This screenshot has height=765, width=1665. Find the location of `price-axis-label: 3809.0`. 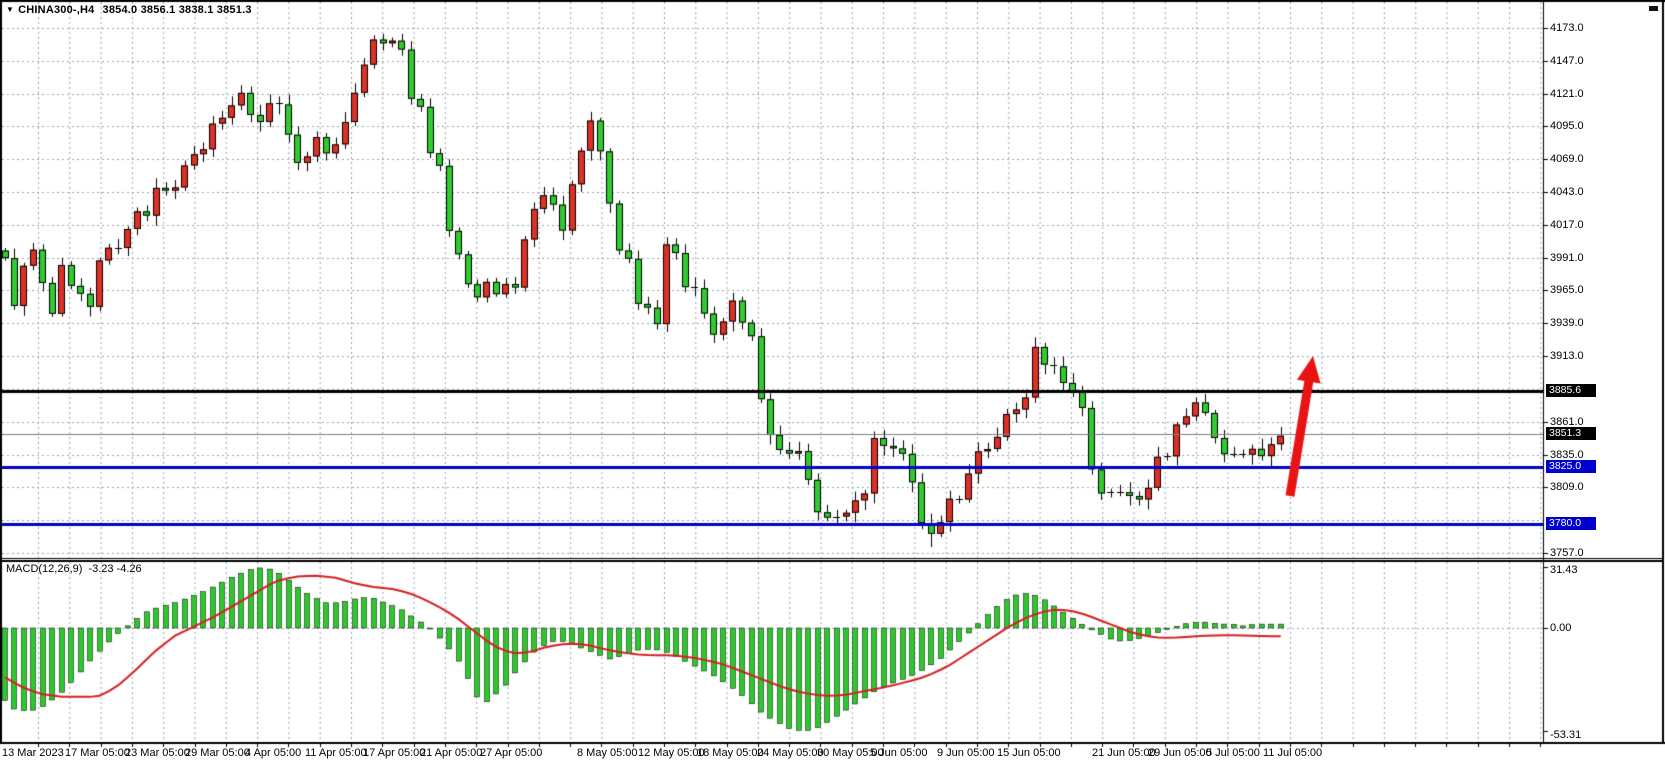

price-axis-label: 3809.0 is located at coordinates (1567, 487).